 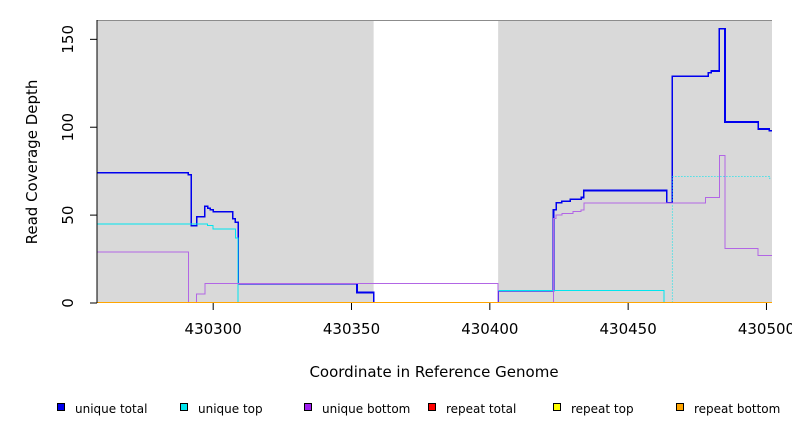 I want to click on legend-swatch-unique-bottom, so click(x=308, y=407).